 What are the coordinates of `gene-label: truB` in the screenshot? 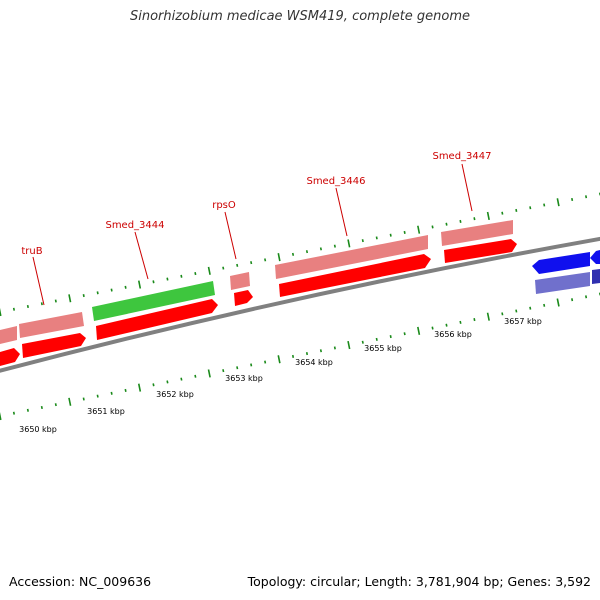 It's located at (31, 251).